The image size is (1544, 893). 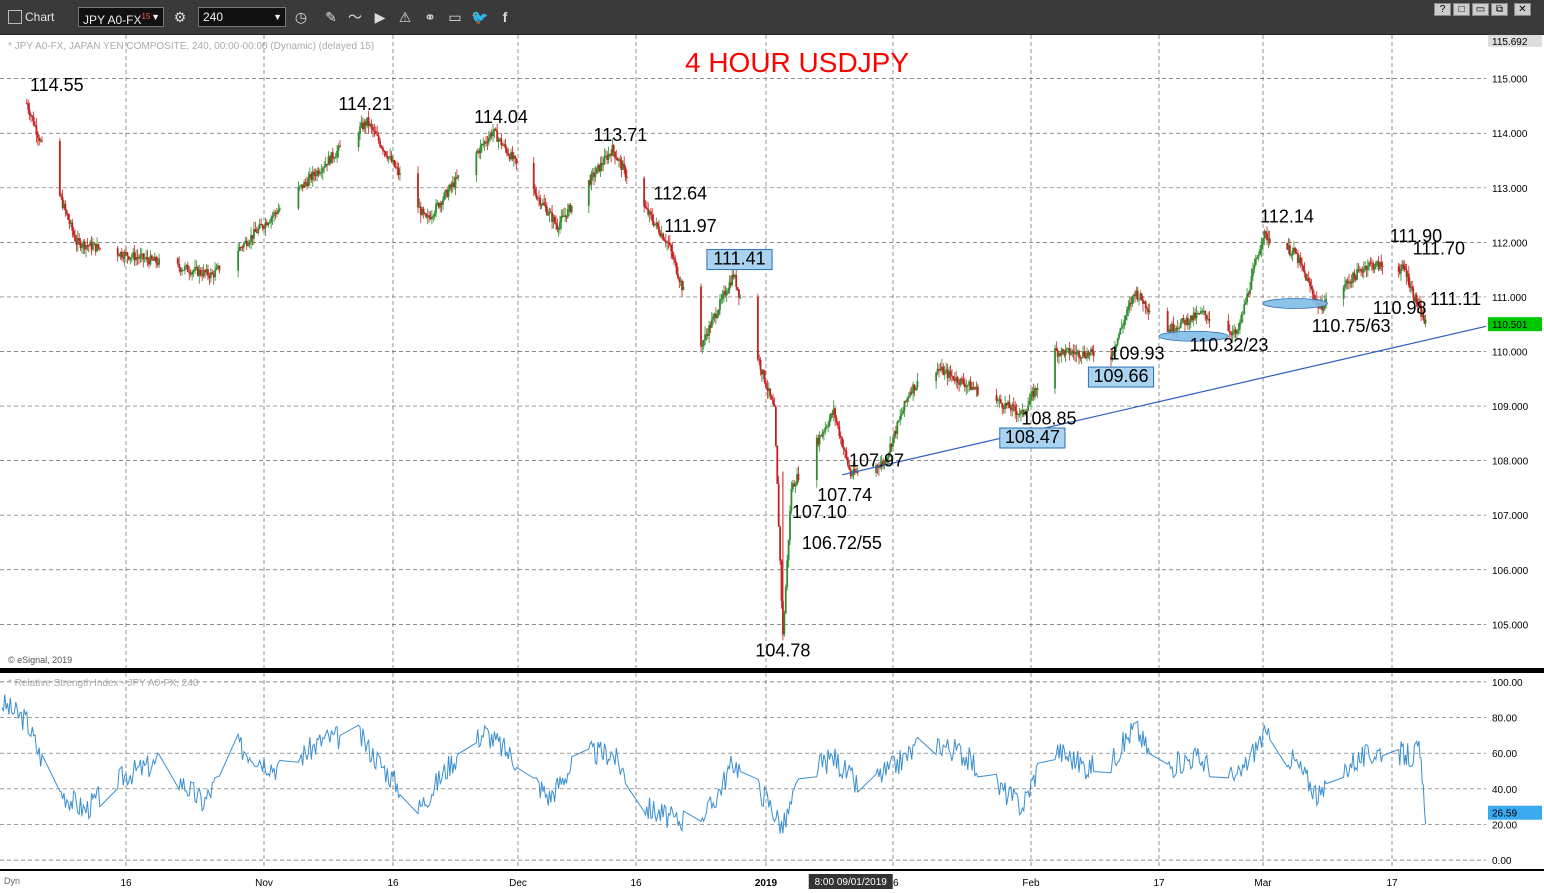 What do you see at coordinates (242, 17) in the screenshot?
I see `interval-input: 240 ▼` at bounding box center [242, 17].